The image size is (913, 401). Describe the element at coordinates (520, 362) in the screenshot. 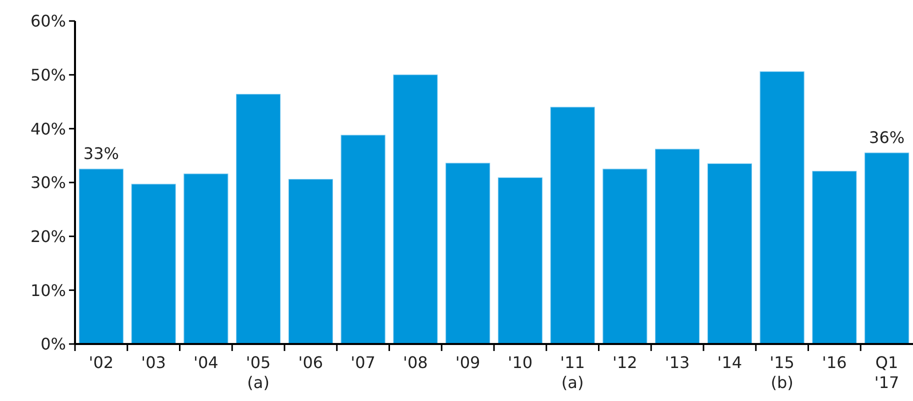

I see `x-tick-label: '10` at that location.